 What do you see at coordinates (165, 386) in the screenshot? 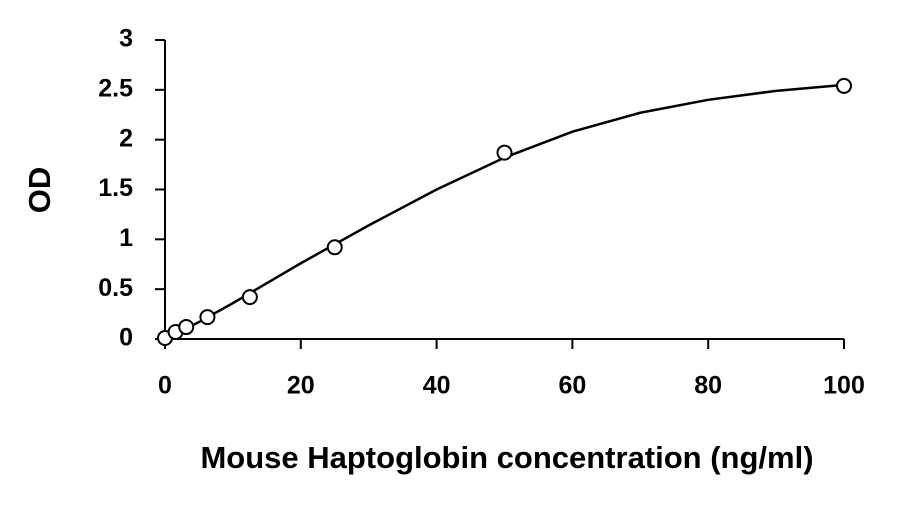
I see `x-tick-label: 0` at bounding box center [165, 386].